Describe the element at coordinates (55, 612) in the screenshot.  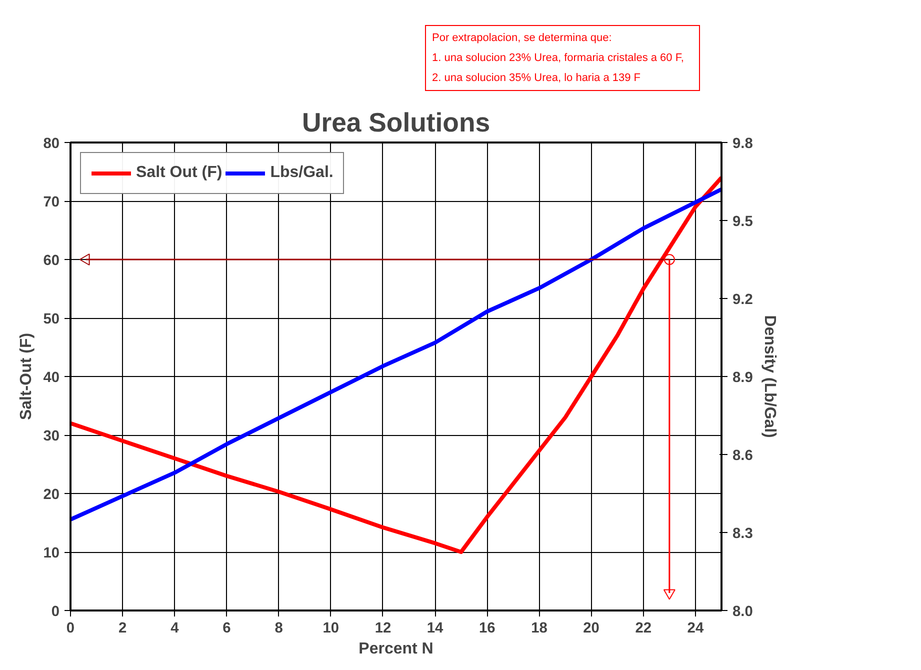
I see `y-tick-label: 0` at that location.